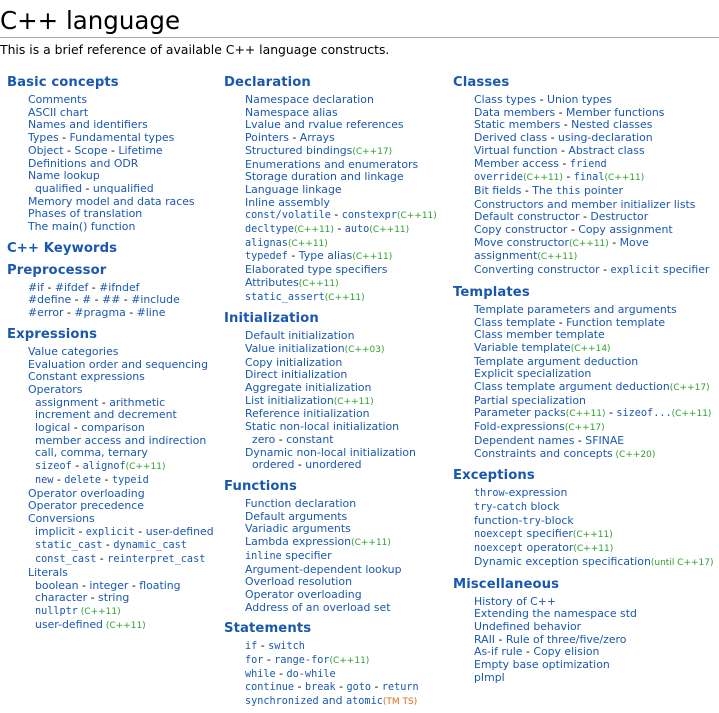 This screenshot has width=719, height=713. Describe the element at coordinates (579, 99) in the screenshot. I see `link: Union types` at that location.